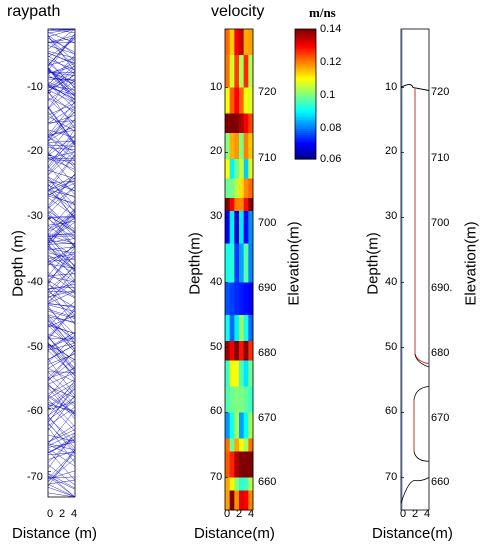 The width and height of the screenshot is (484, 550). What do you see at coordinates (267, 288) in the screenshot?
I see `velocity-elev-tick: 690` at bounding box center [267, 288].